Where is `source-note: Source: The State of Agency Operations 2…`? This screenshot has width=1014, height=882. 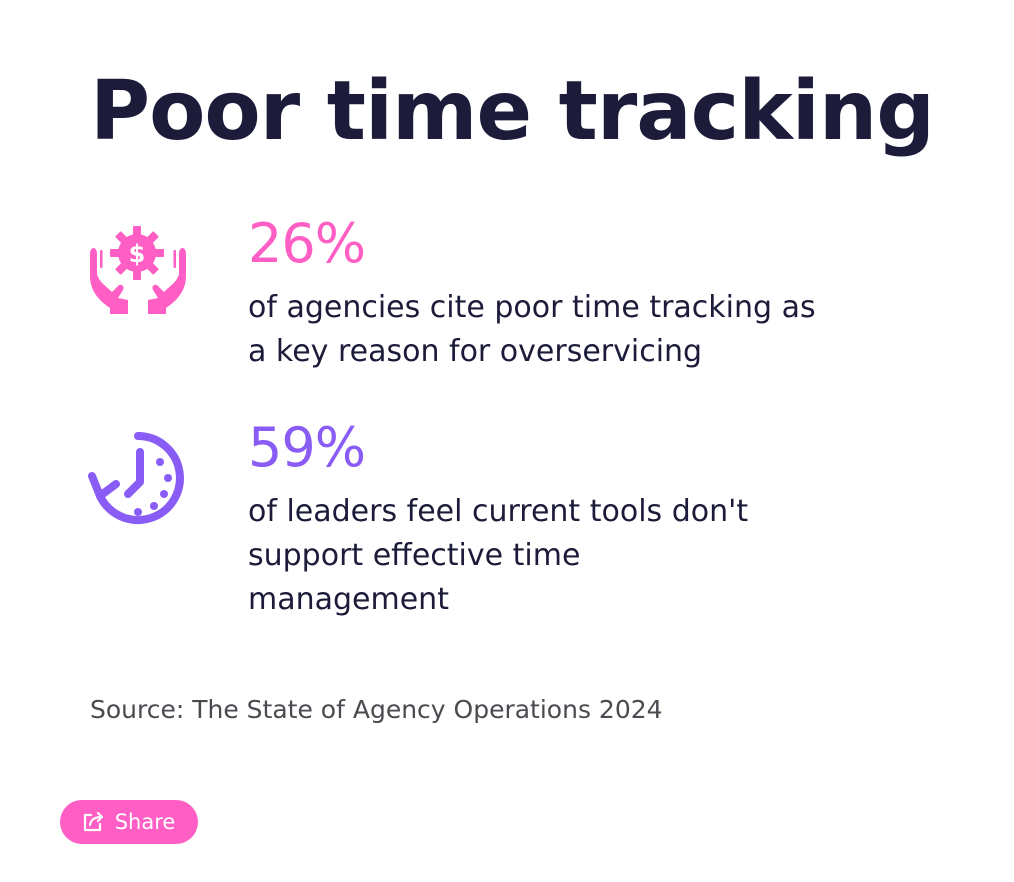 source-note: Source: The State of Agency Operations 2… is located at coordinates (376, 709).